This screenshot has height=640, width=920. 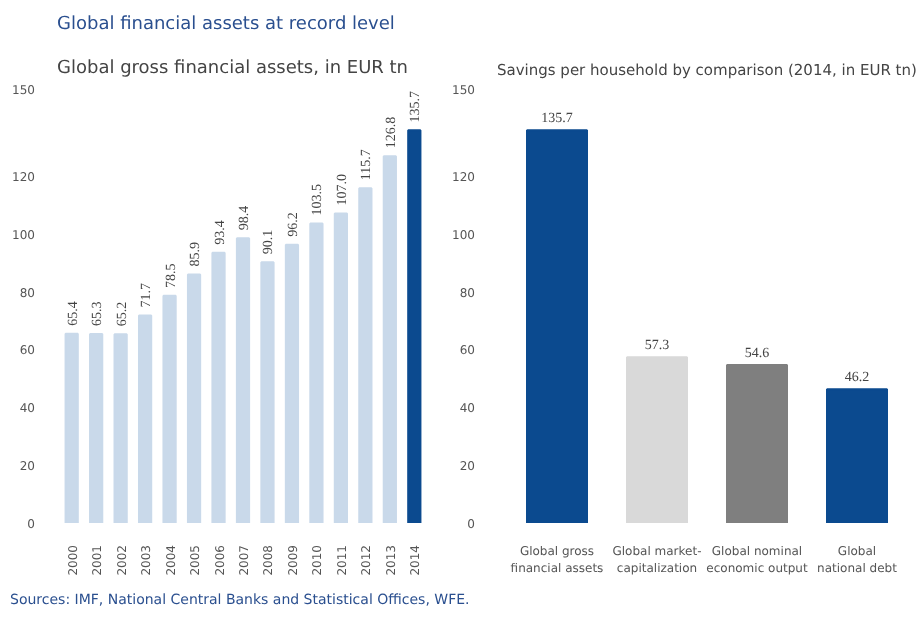 What do you see at coordinates (226, 25) in the screenshot?
I see `chart-title: Global financial assets at record level` at bounding box center [226, 25].